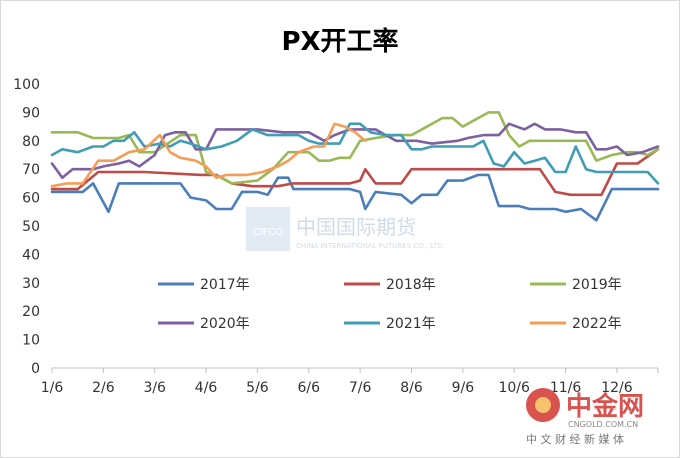  I want to click on x-tick-label: 8/6, so click(411, 388).